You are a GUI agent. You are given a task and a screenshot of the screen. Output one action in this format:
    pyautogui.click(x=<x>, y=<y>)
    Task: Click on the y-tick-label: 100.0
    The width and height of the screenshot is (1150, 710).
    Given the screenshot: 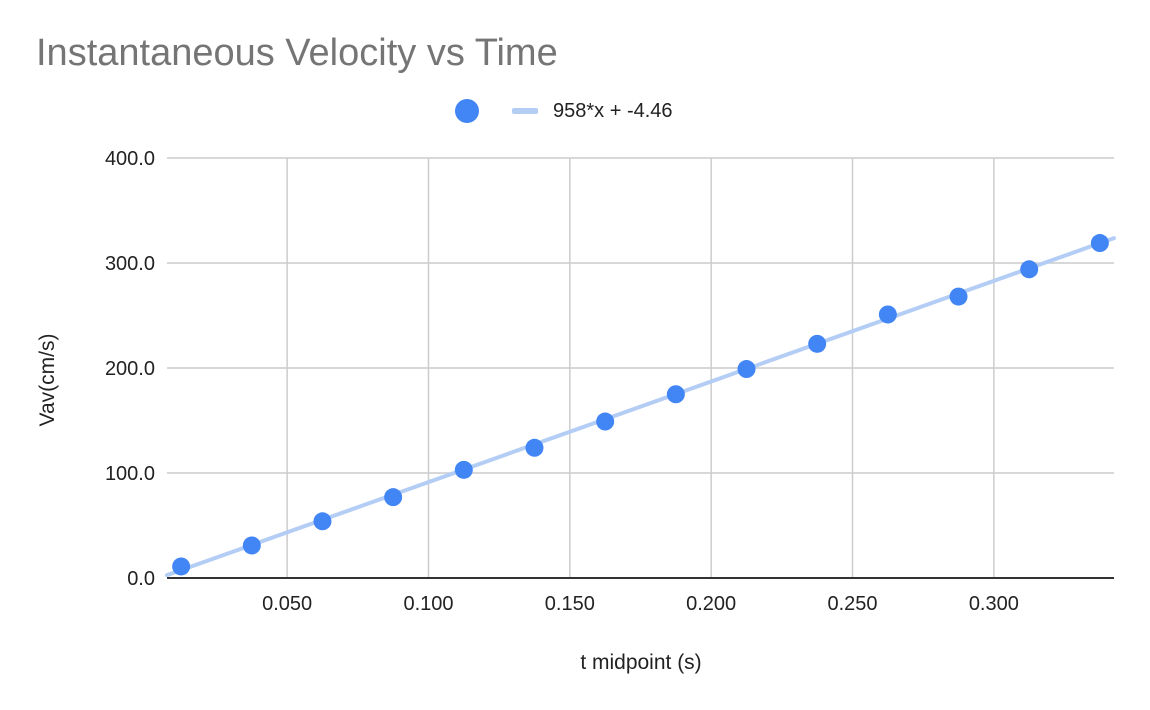 What is the action you would take?
    pyautogui.click(x=130, y=474)
    